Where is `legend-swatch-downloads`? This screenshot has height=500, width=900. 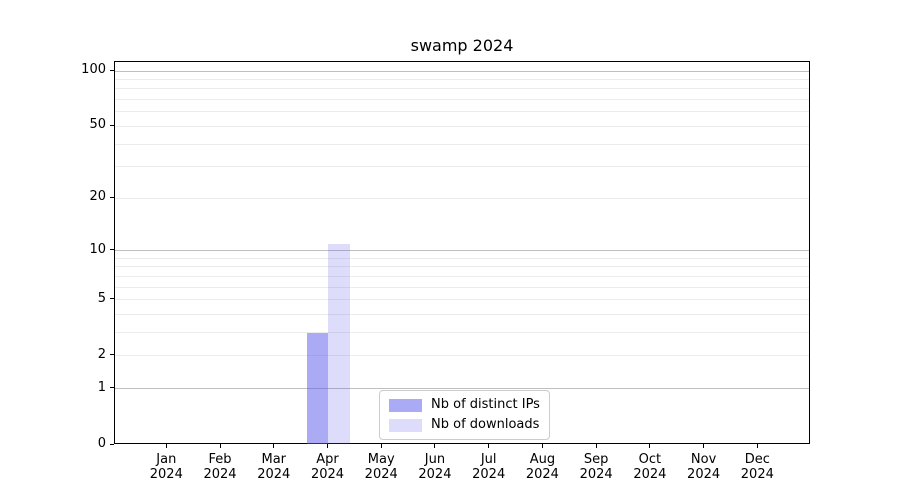
legend-swatch-downloads is located at coordinates (405, 425).